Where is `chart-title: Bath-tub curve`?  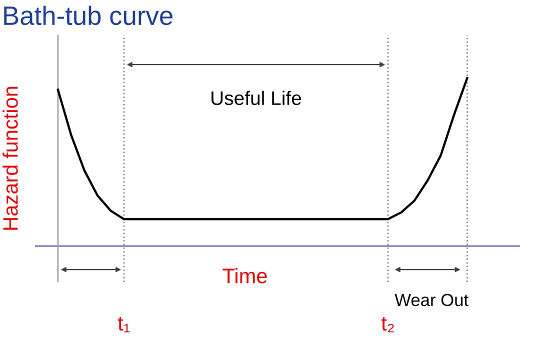 chart-title: Bath-tub curve is located at coordinates (88, 16).